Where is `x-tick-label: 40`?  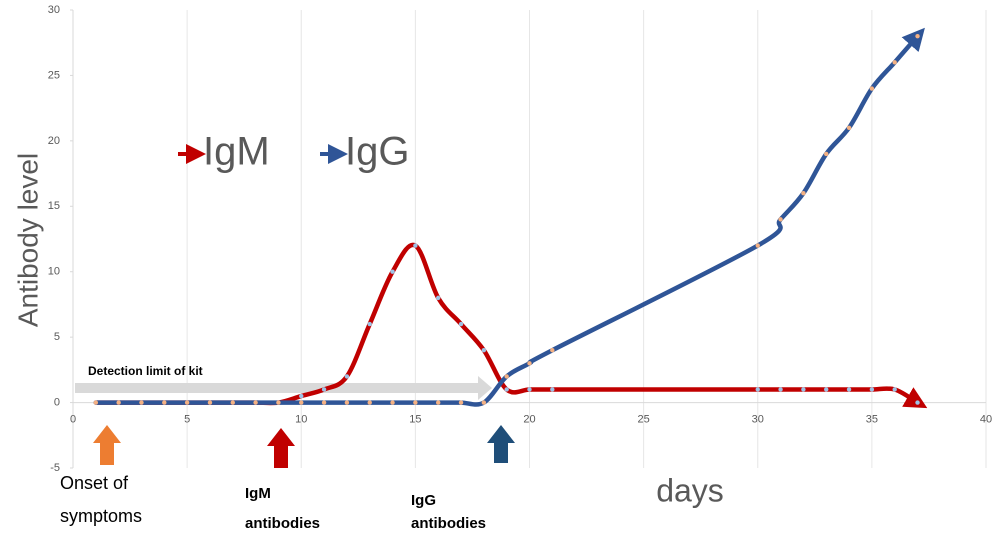
x-tick-label: 40 is located at coordinates (986, 419).